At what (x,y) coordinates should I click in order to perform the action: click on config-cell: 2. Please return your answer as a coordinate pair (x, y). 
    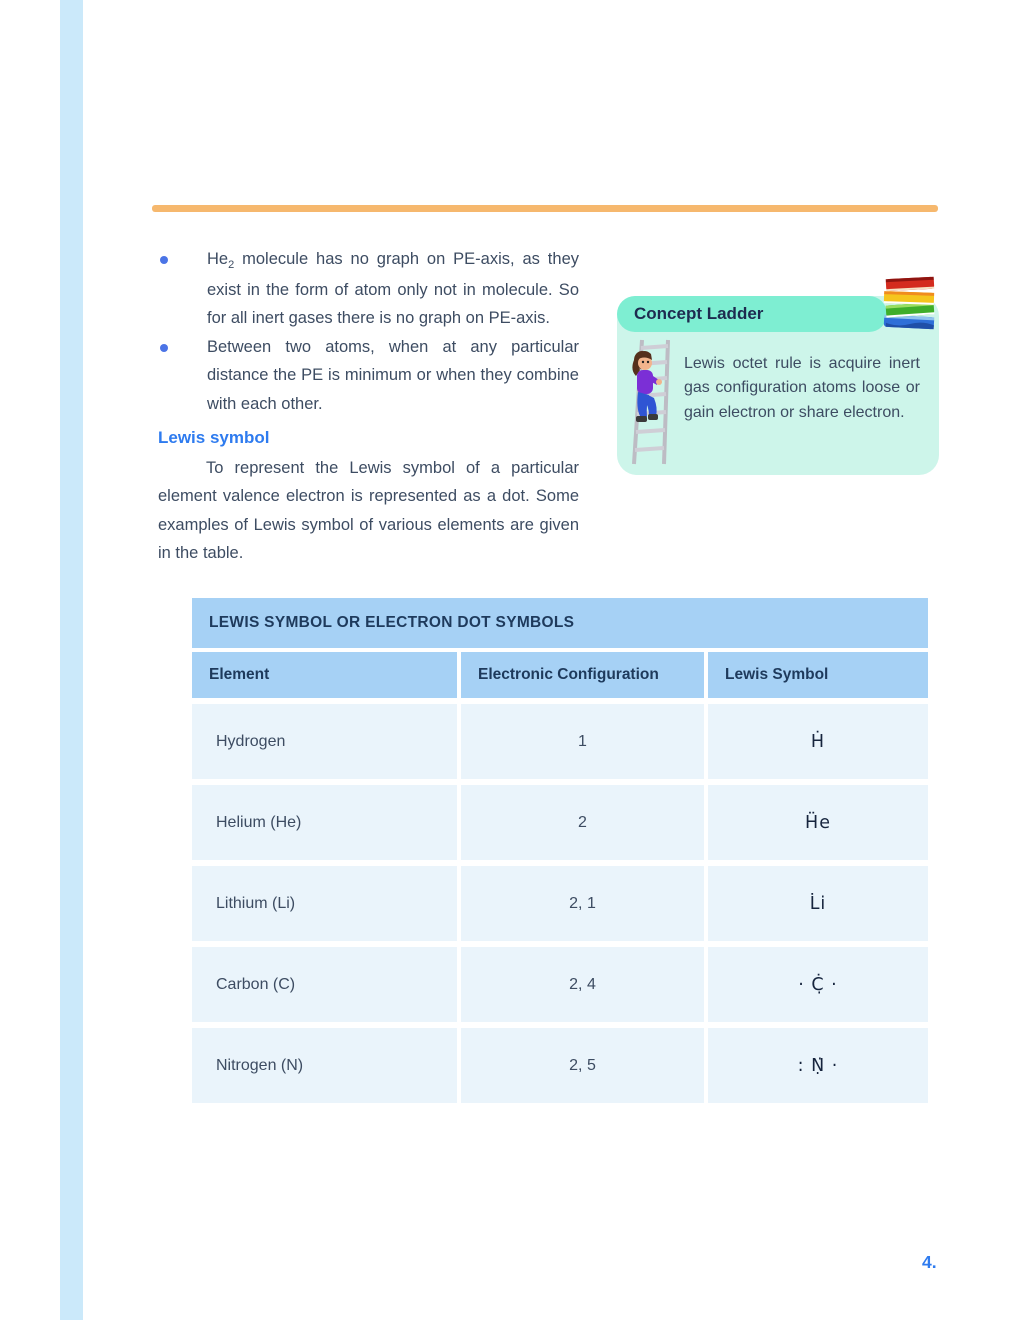
    Looking at the image, I should click on (582, 822).